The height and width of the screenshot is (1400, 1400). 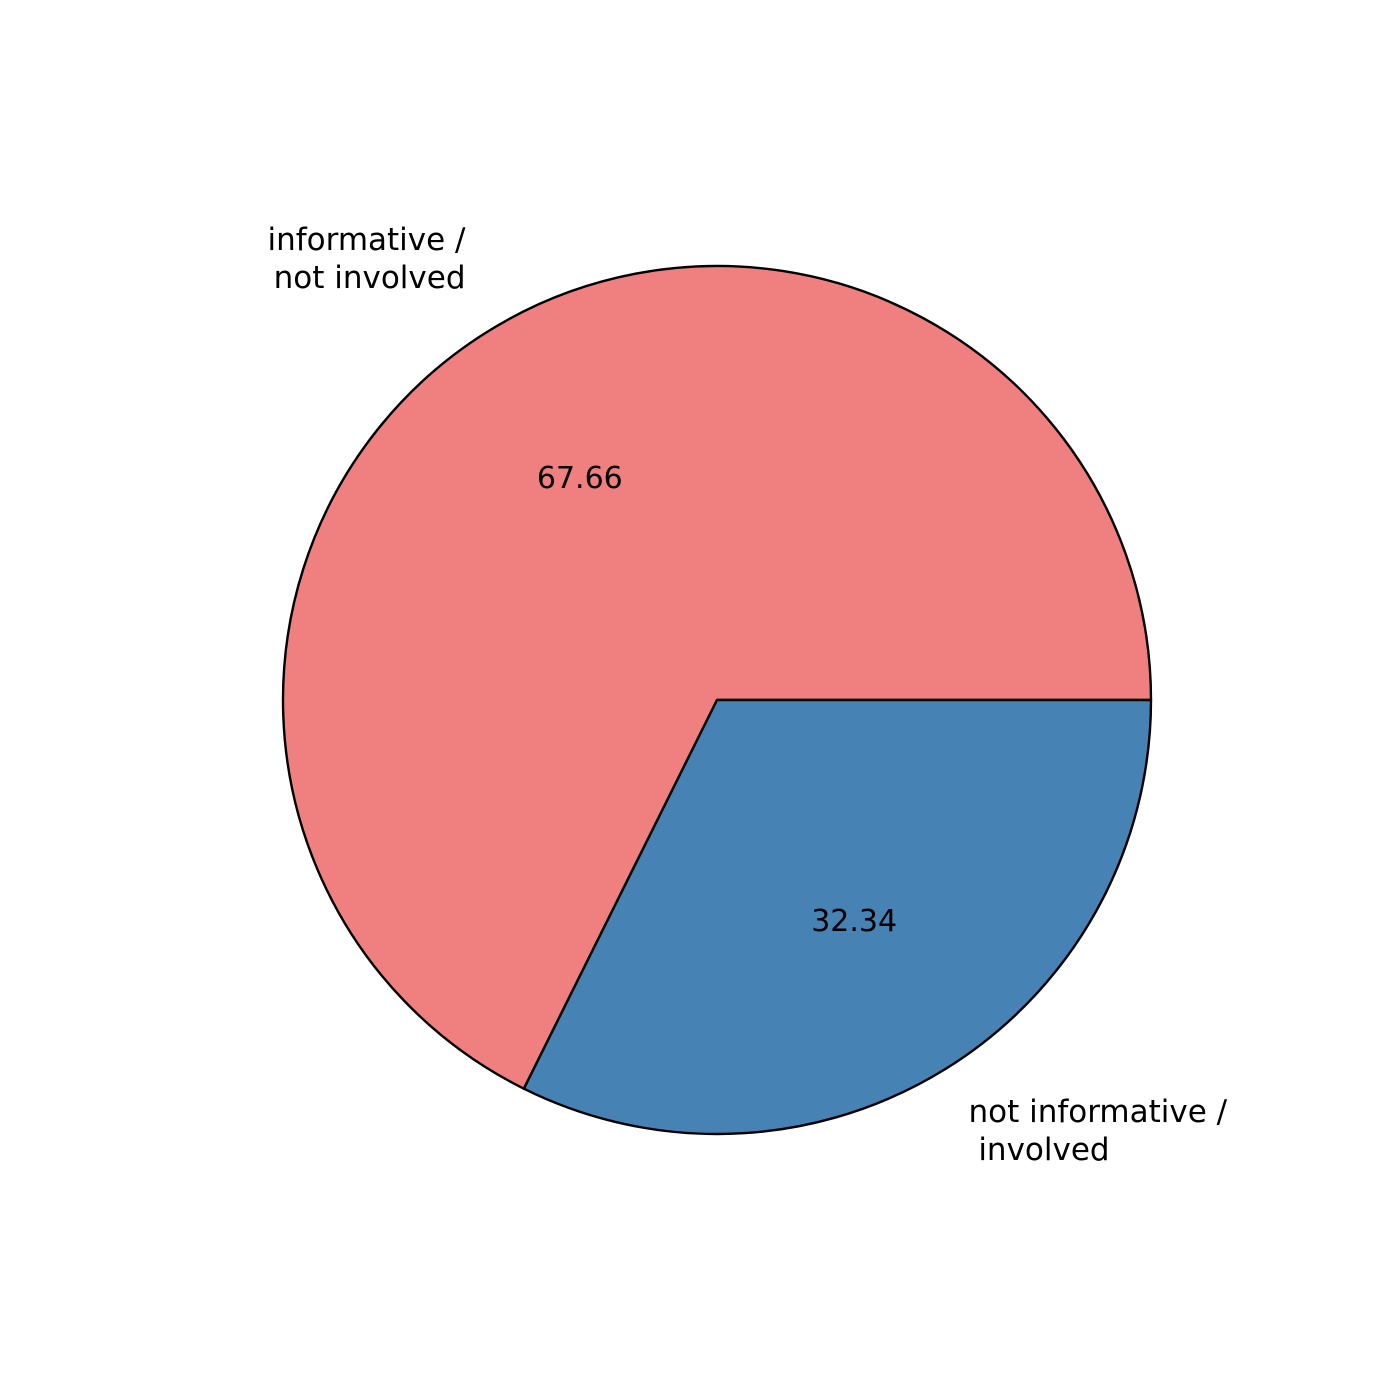 What do you see at coordinates (366, 240) in the screenshot?
I see `slice-category-label-line: informative /` at bounding box center [366, 240].